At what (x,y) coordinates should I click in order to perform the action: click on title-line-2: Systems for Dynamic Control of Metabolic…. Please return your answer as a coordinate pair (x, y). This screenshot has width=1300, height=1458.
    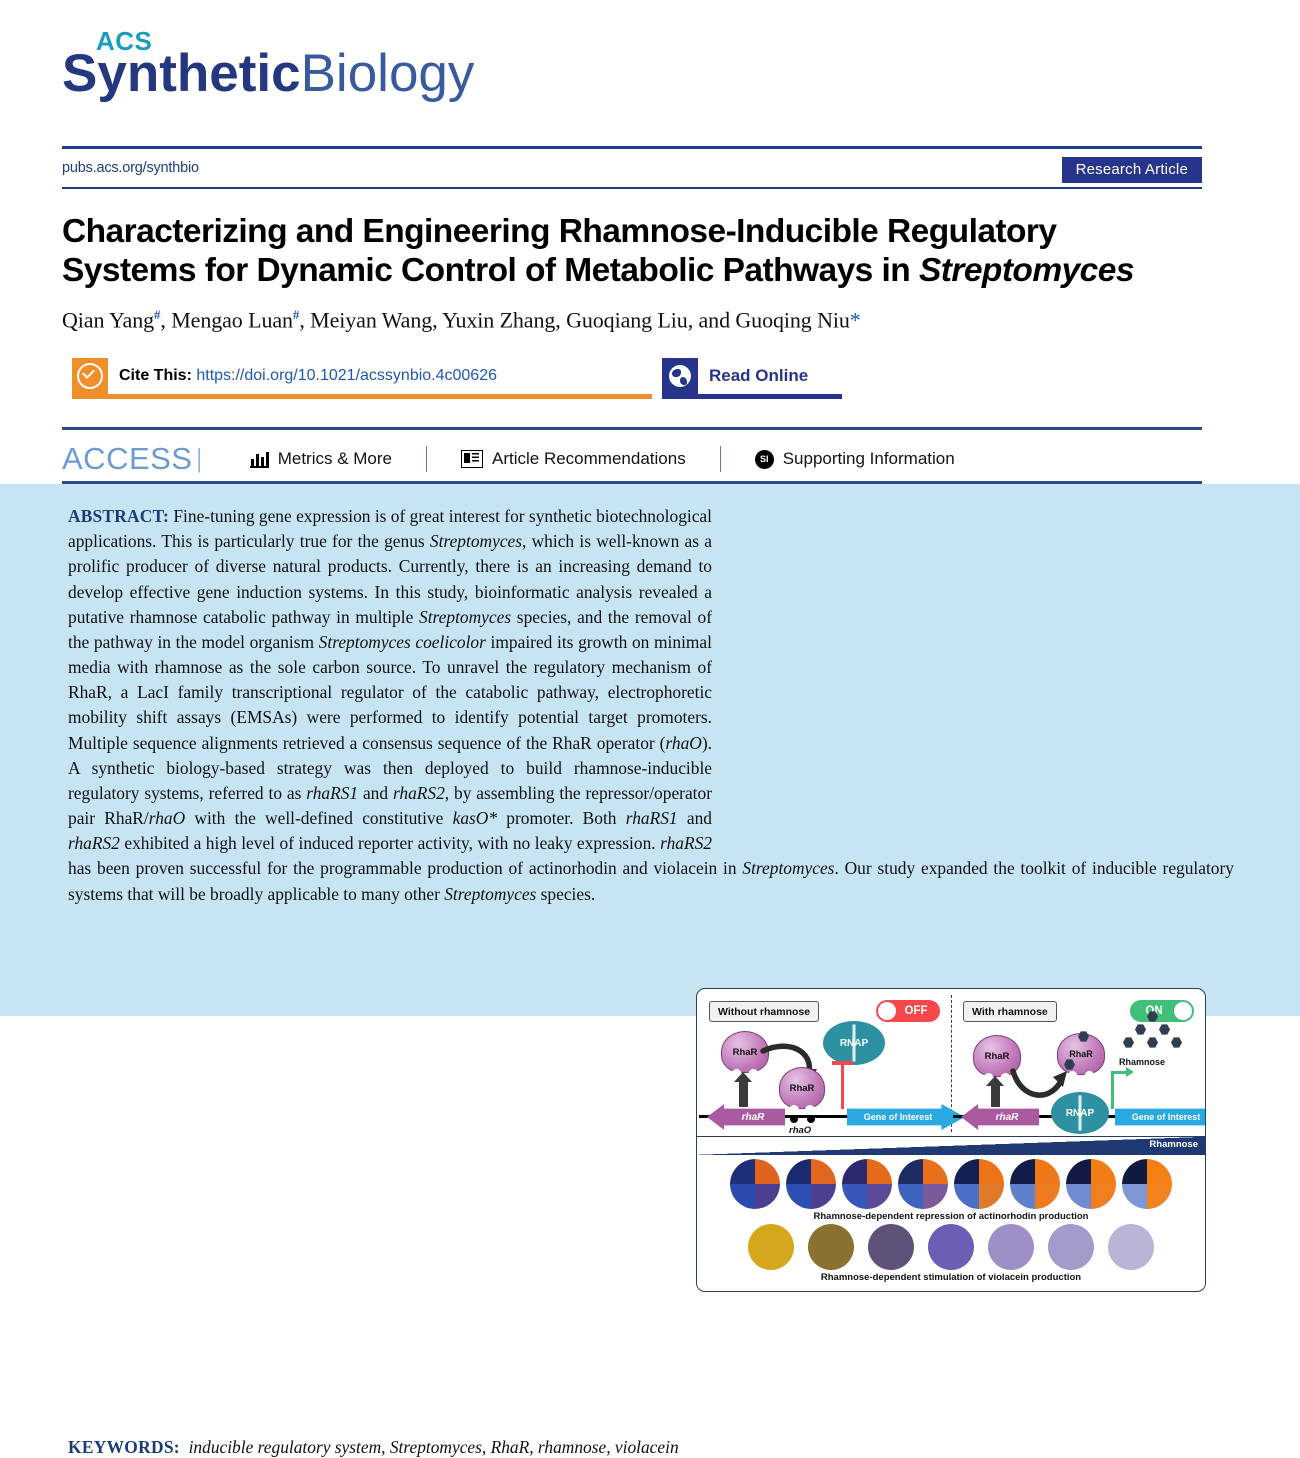
    Looking at the image, I should click on (490, 271).